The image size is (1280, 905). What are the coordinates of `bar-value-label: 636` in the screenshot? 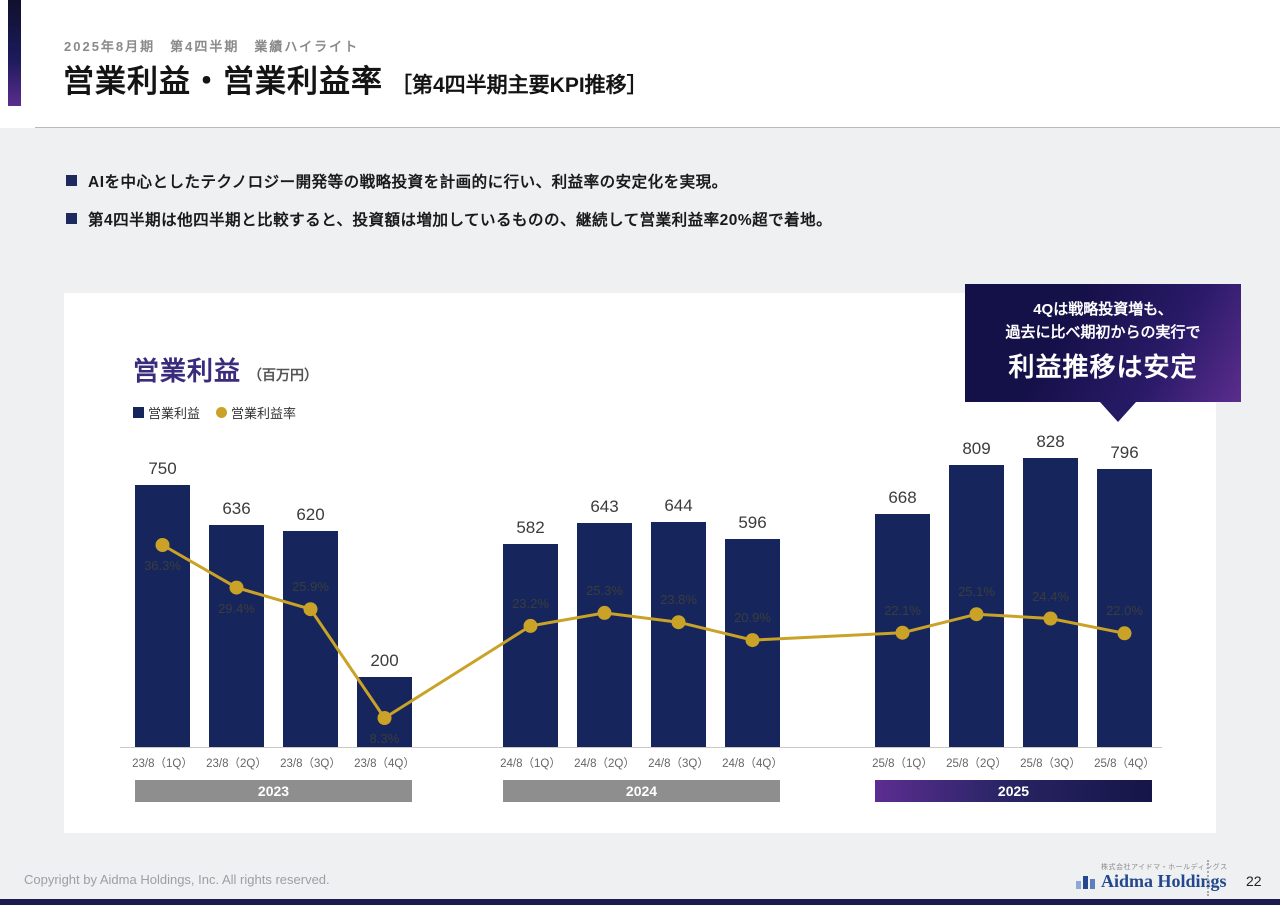 It's located at (236, 508).